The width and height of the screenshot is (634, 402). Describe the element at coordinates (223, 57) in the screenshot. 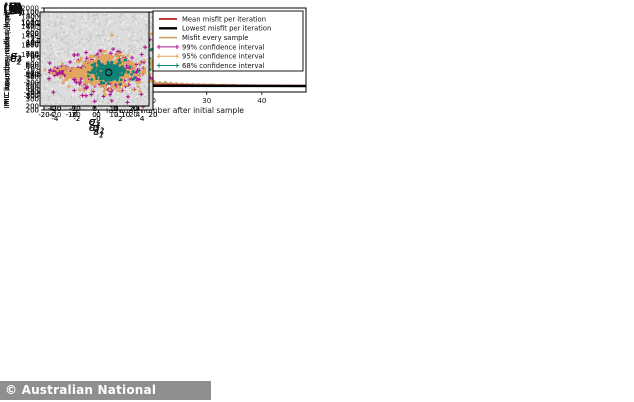

I see `svg-text: 95% confidence interval` at that location.